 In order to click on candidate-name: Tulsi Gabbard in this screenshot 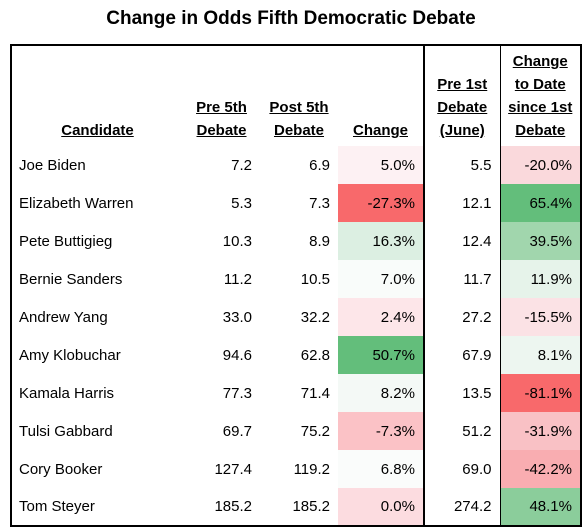, I will do `click(96, 431)`.